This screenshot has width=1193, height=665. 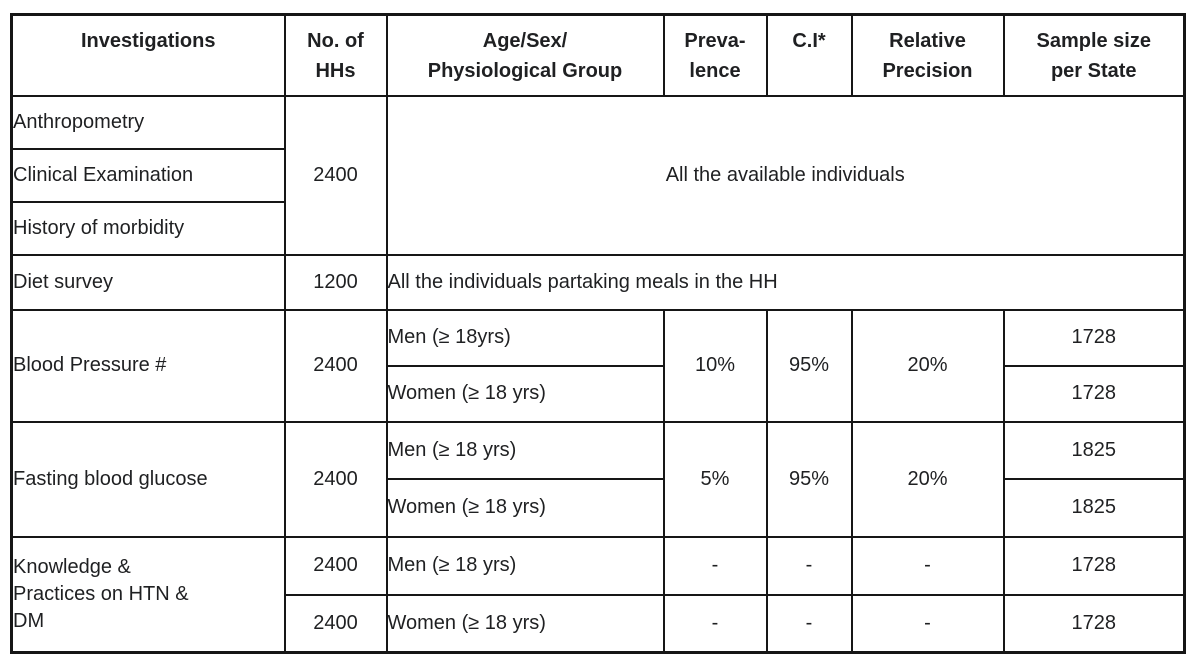 What do you see at coordinates (525, 565) in the screenshot?
I see `cell-group-knowledge-men: Men (≥ 18 yrs)` at bounding box center [525, 565].